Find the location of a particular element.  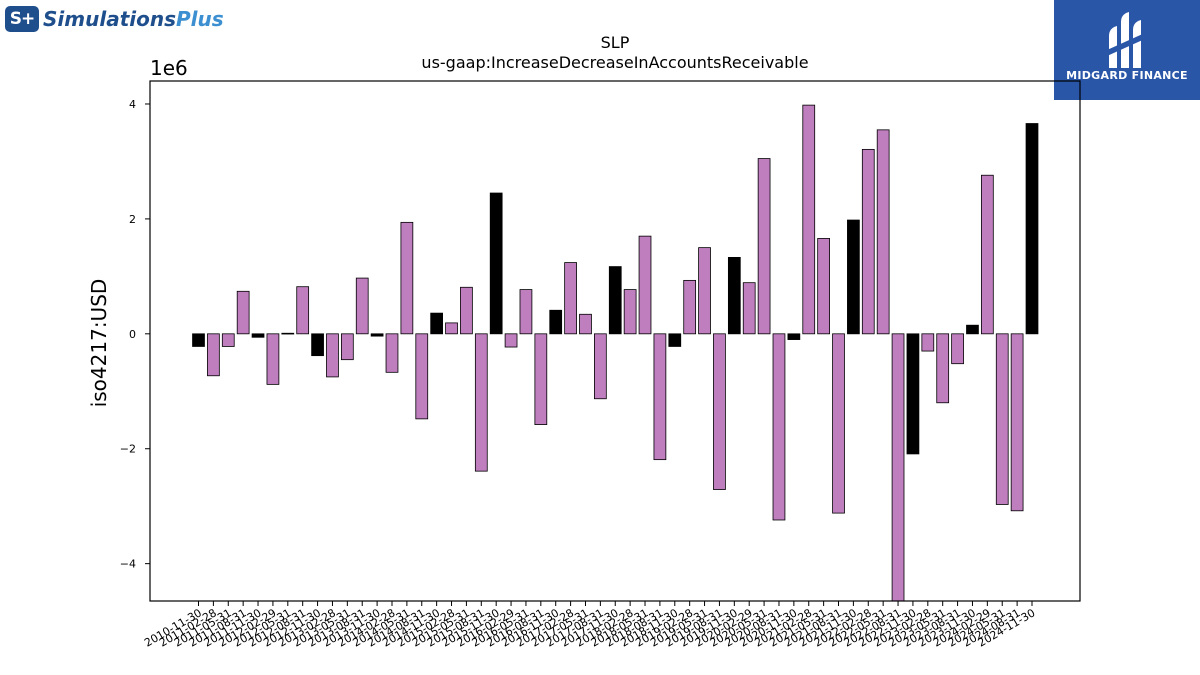

midgard-emblem-icon is located at coordinates (1127, 40).